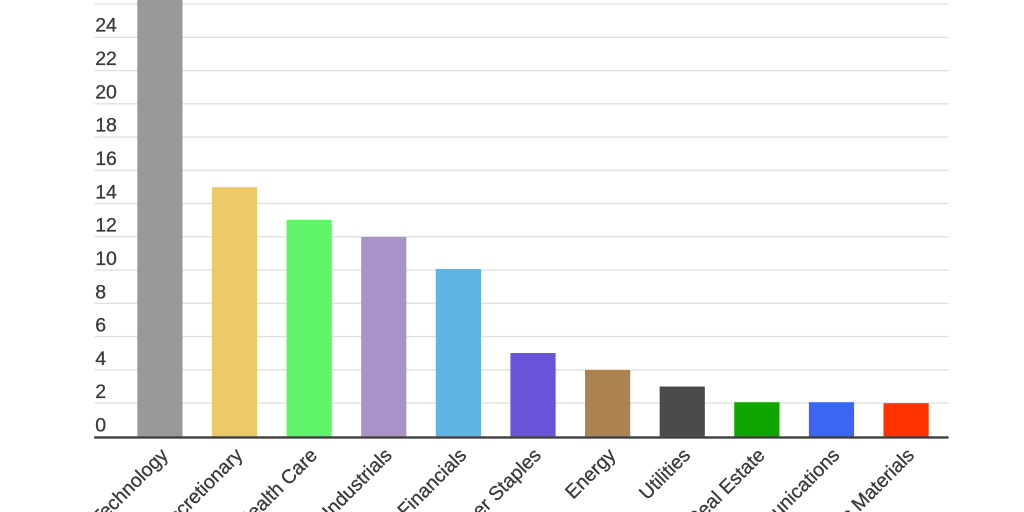  I want to click on svg-text: 2, so click(100, 392).